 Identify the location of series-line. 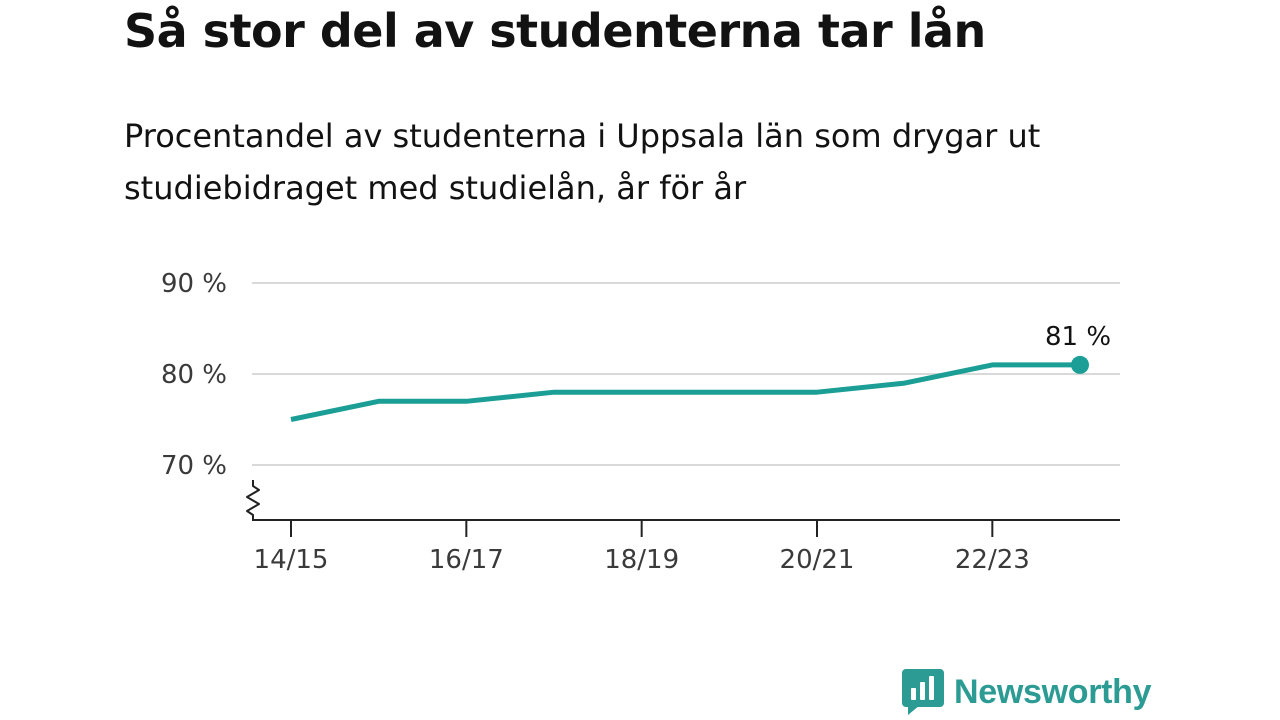
(685, 392).